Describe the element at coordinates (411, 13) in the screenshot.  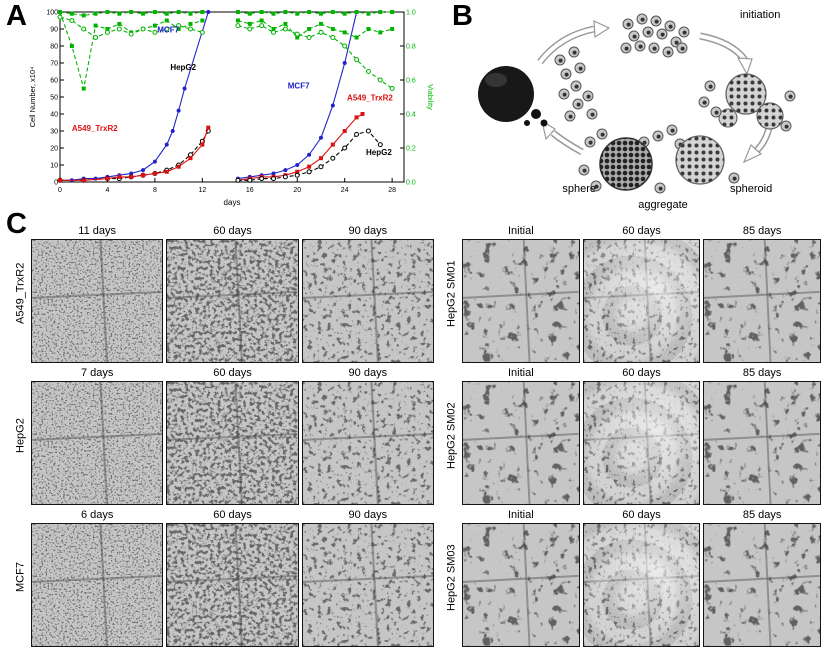
I see `svg-text: 1.0` at that location.